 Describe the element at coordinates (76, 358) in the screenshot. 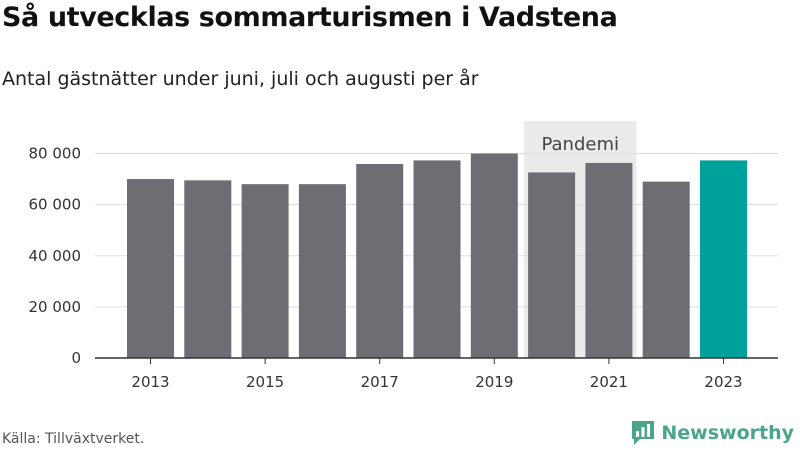

I see `y-tick-label: 0` at that location.